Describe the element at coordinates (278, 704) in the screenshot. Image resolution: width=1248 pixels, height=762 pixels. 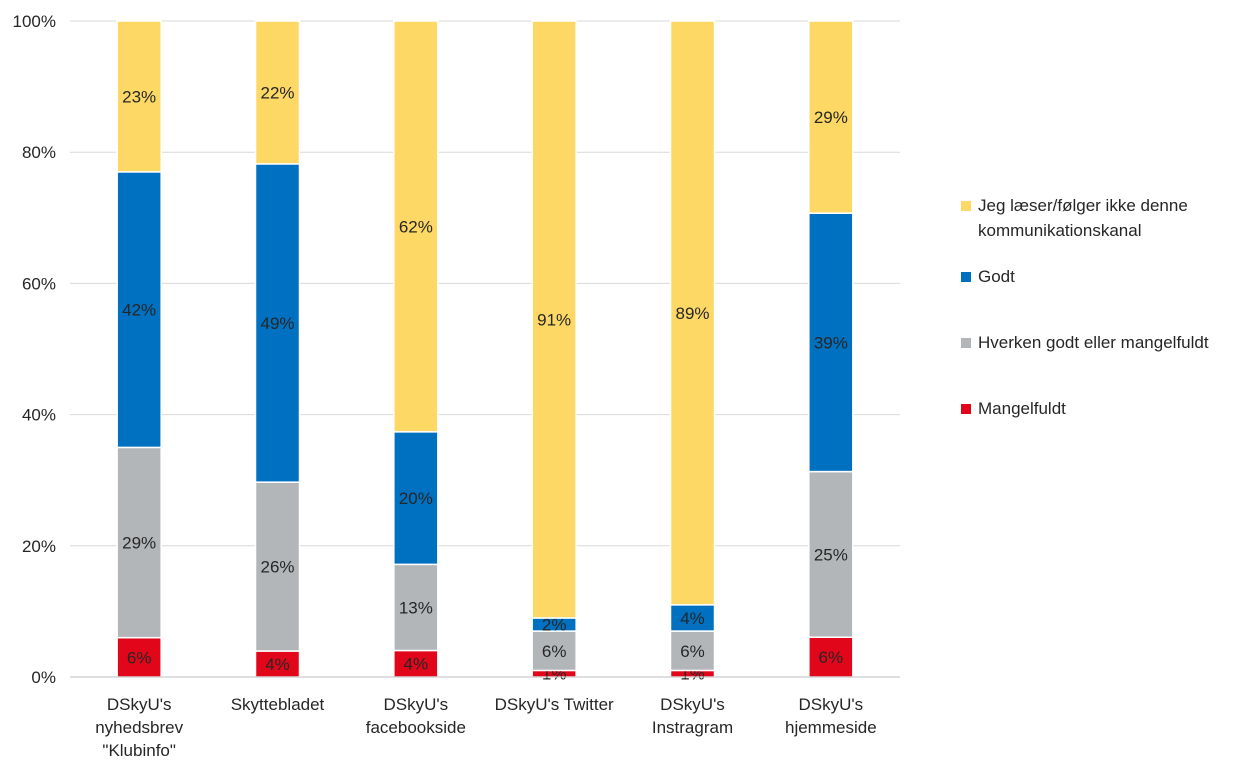
I see `x-tick-label: Skyttebladet` at that location.